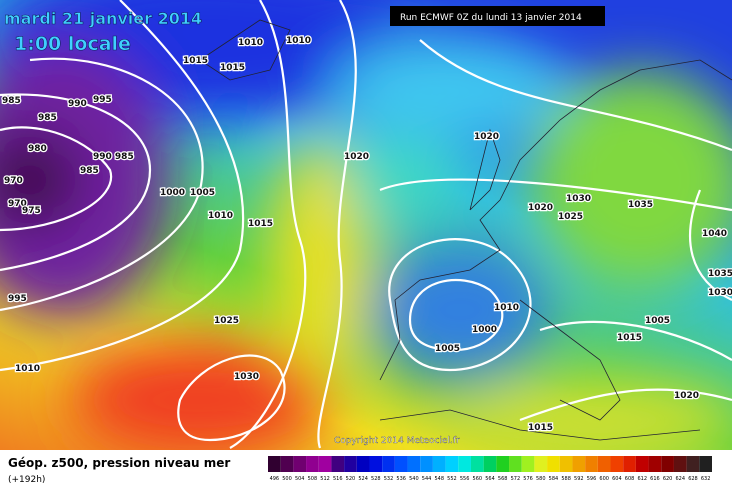 The width and height of the screenshot is (732, 488). What do you see at coordinates (465, 479) in the screenshot?
I see `scale-label: 556` at bounding box center [465, 479].